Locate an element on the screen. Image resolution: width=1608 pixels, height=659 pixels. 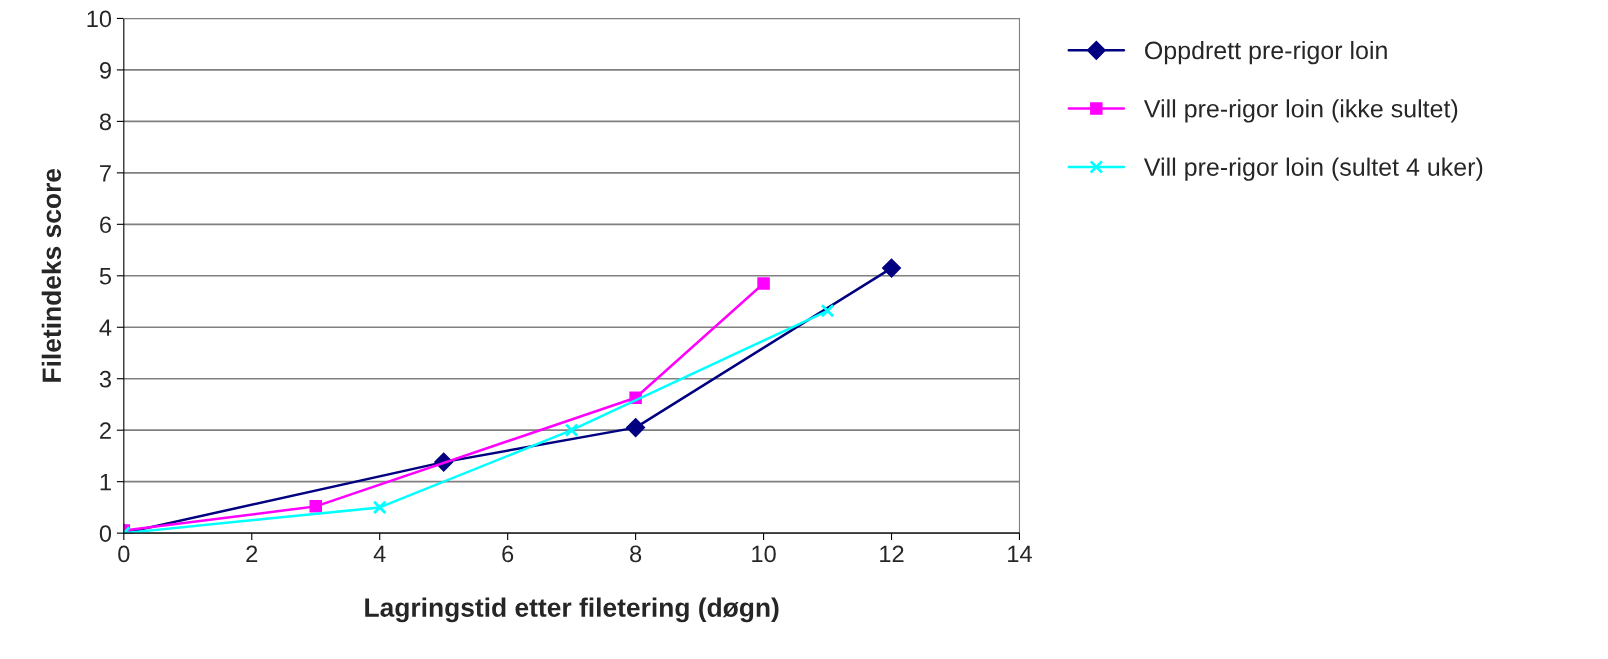
x-tick-label: 12 is located at coordinates (892, 554).